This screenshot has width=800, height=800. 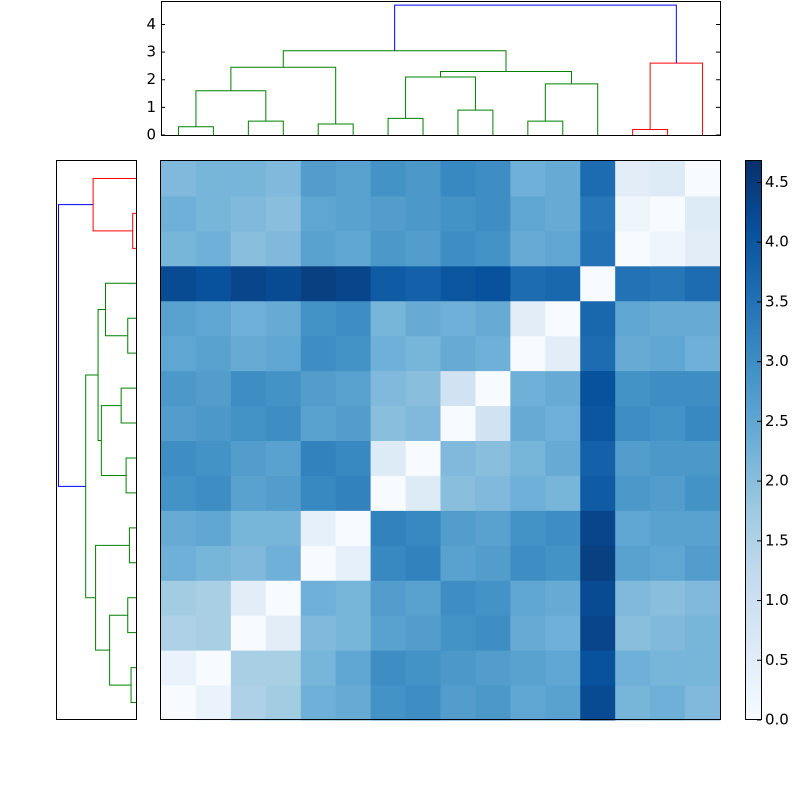 I want to click on colorbar-tick-label: 2.5, so click(x=777, y=421).